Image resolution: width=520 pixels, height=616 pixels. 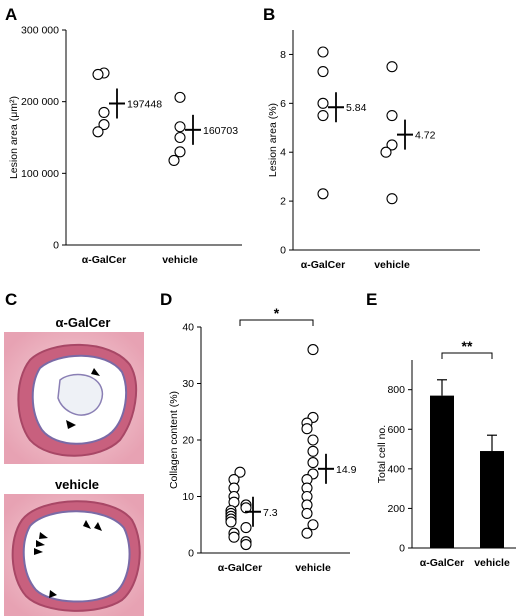 What do you see at coordinates (174, 440) in the screenshot?
I see `y-axis-label-d: Collagen content (%)` at bounding box center [174, 440].